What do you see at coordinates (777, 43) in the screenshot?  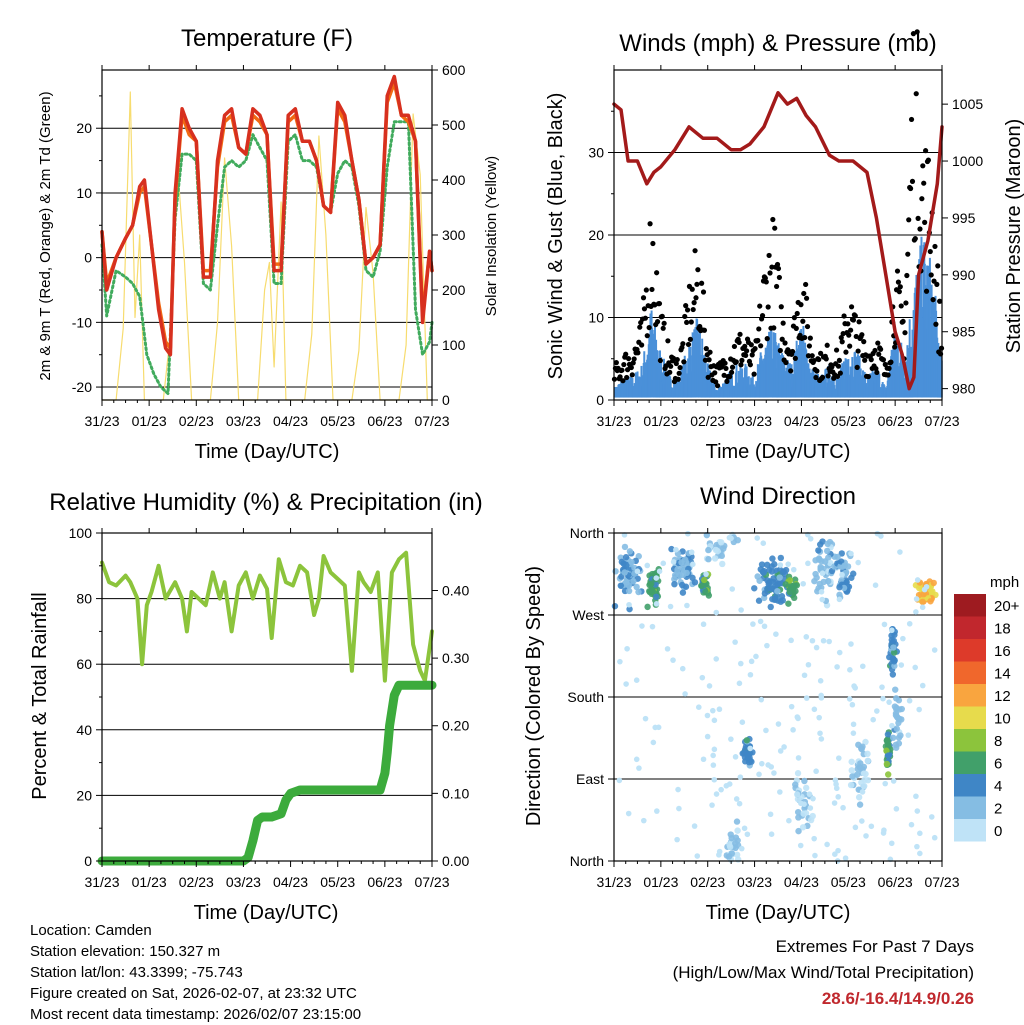 I see `winds-title: Winds (mph) & Pressure (mb)` at bounding box center [777, 43].